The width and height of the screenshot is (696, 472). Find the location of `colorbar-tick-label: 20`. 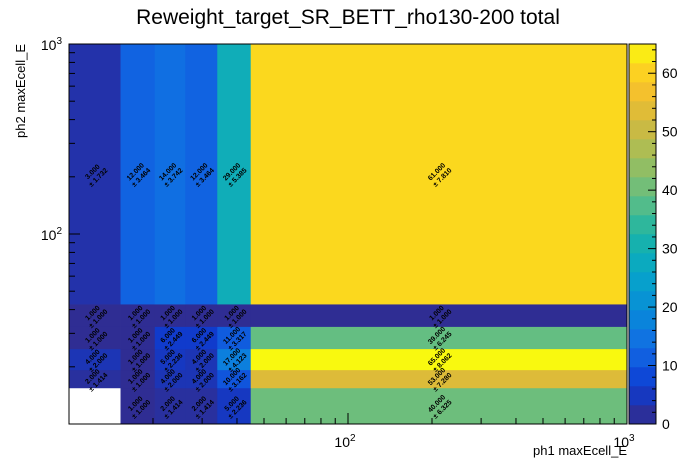

colorbar-tick-label: 20 is located at coordinates (670, 307).